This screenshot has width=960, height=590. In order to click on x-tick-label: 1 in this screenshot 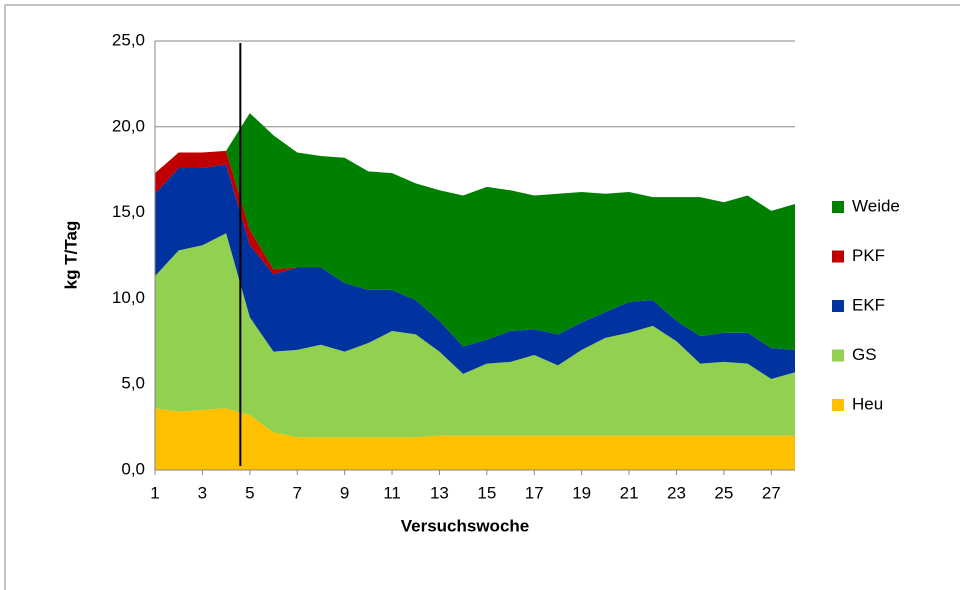, I will do `click(154, 492)`.